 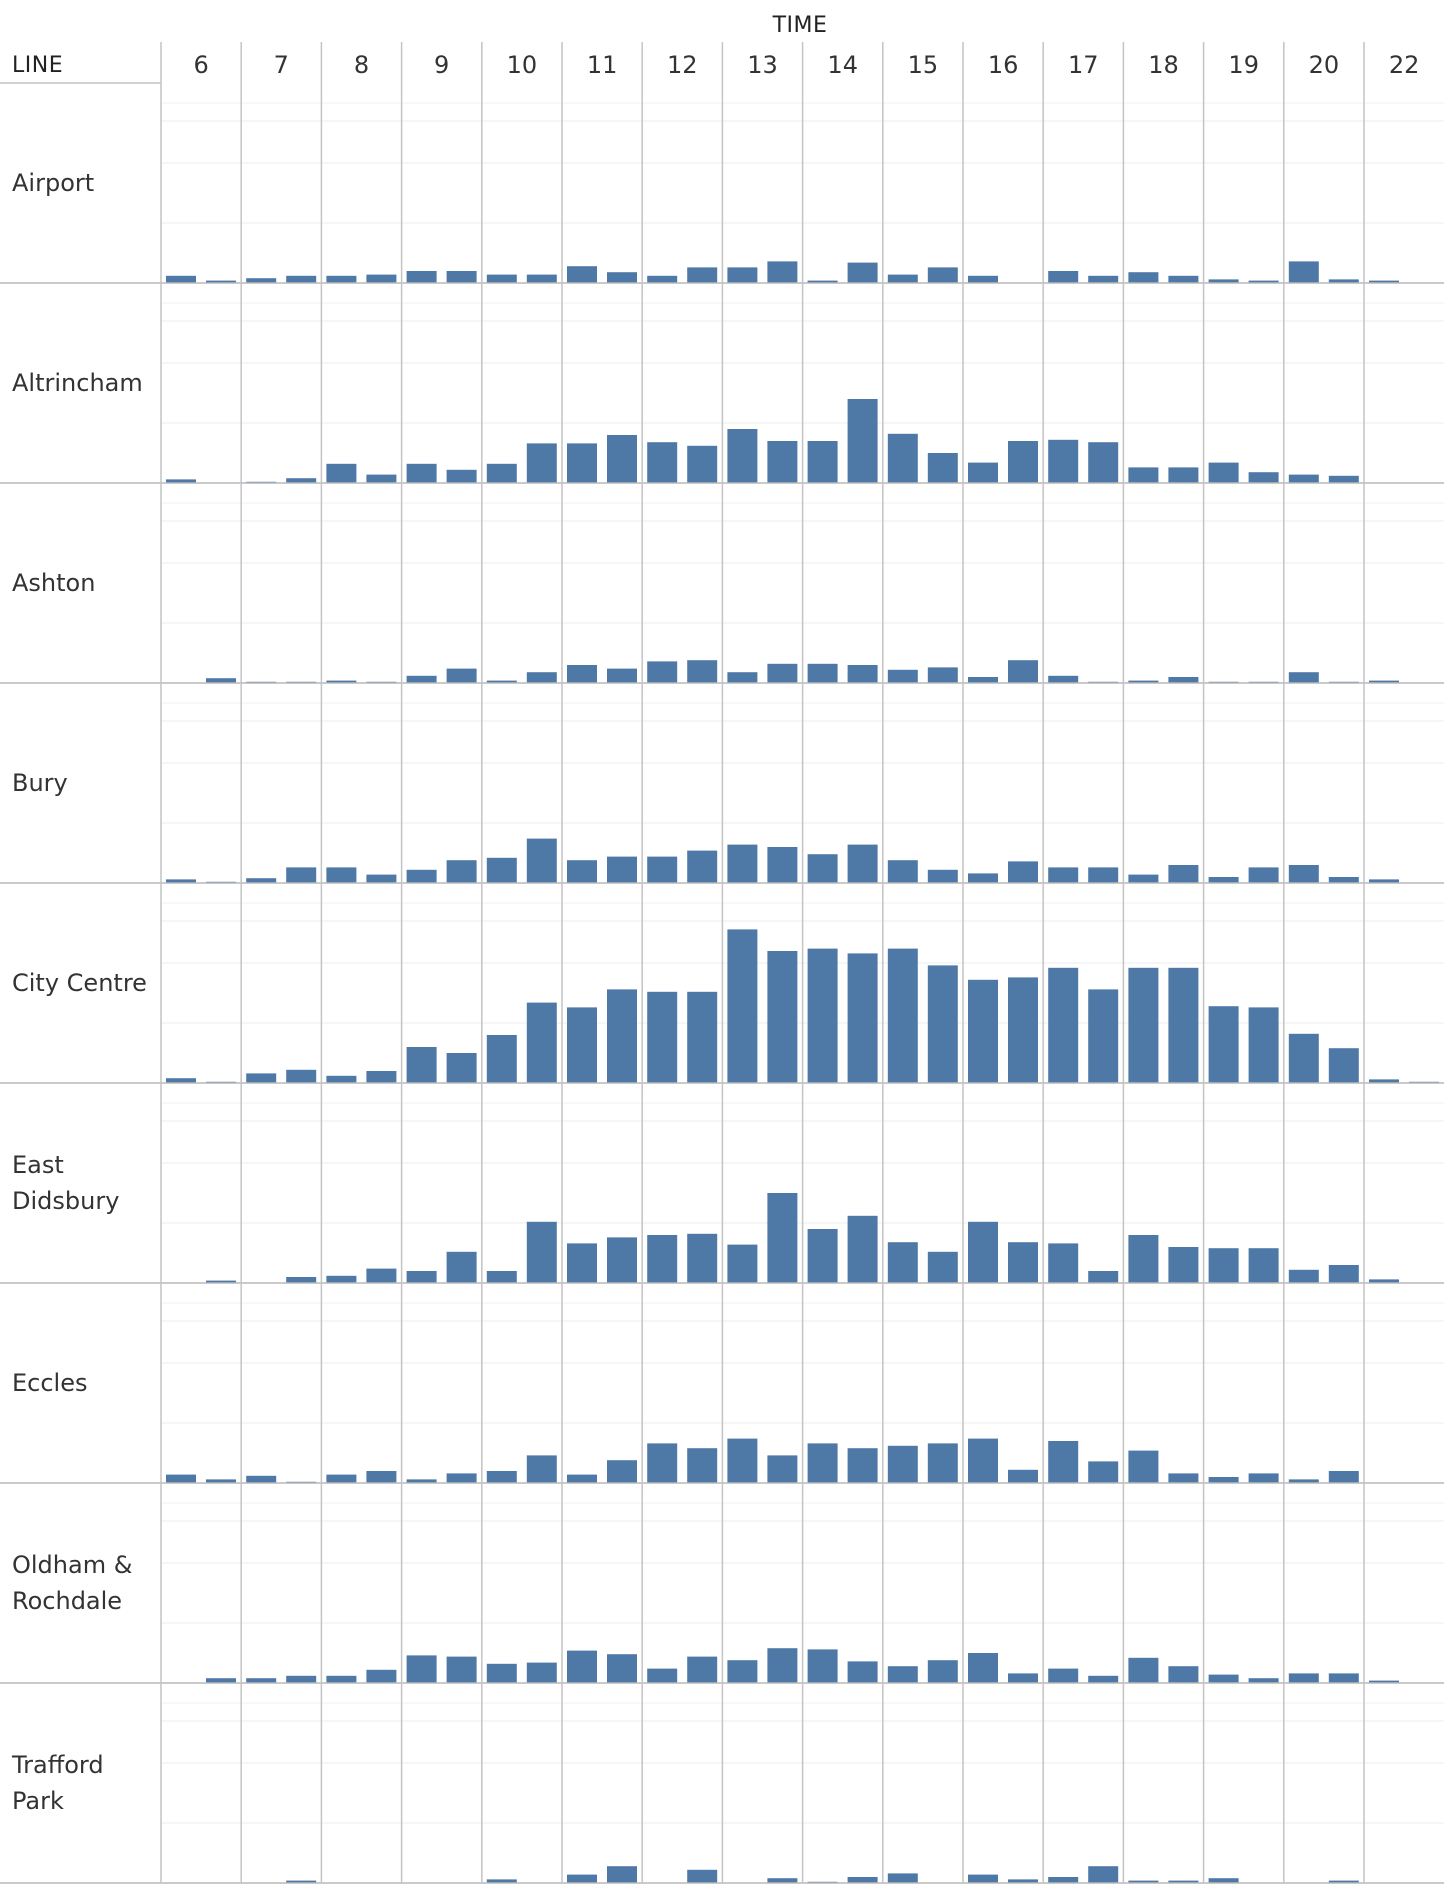 I want to click on column-label-15: 15, so click(x=923, y=65).